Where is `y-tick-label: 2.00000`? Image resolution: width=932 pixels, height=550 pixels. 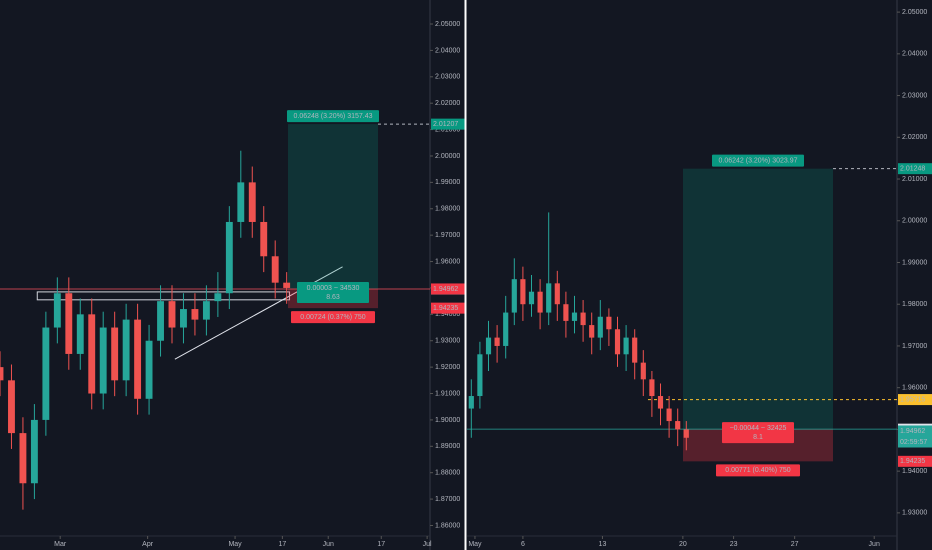 y-tick-label: 2.00000 is located at coordinates (447, 156).